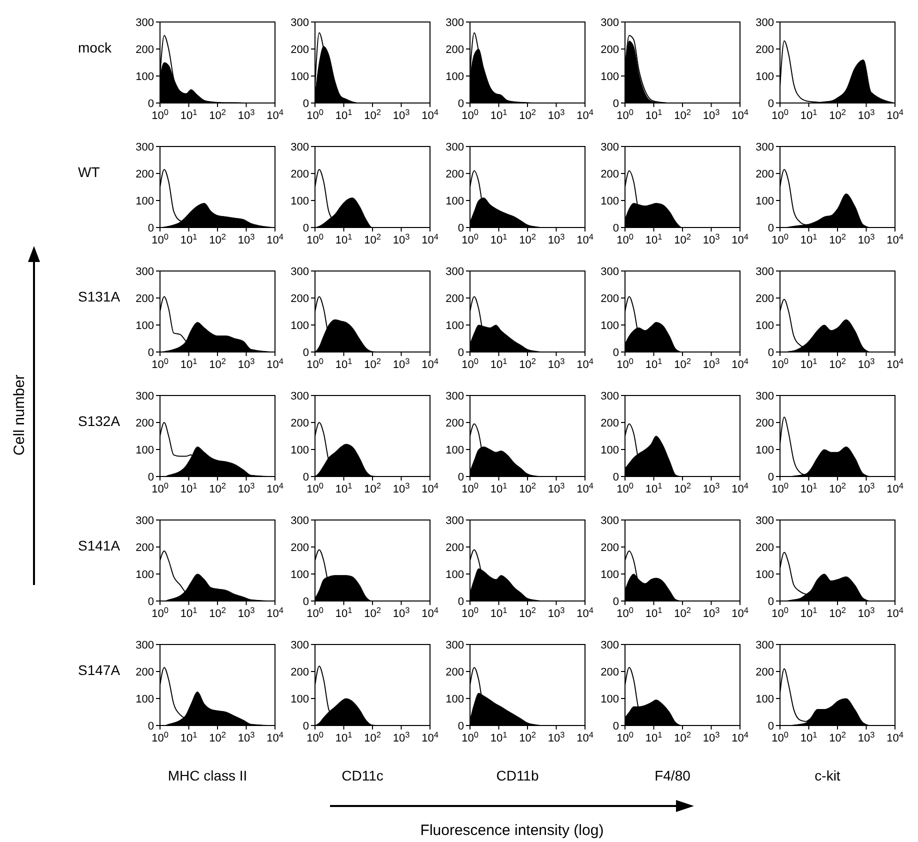  What do you see at coordinates (89, 172) in the screenshot?
I see `y-axis-title: WT` at bounding box center [89, 172].